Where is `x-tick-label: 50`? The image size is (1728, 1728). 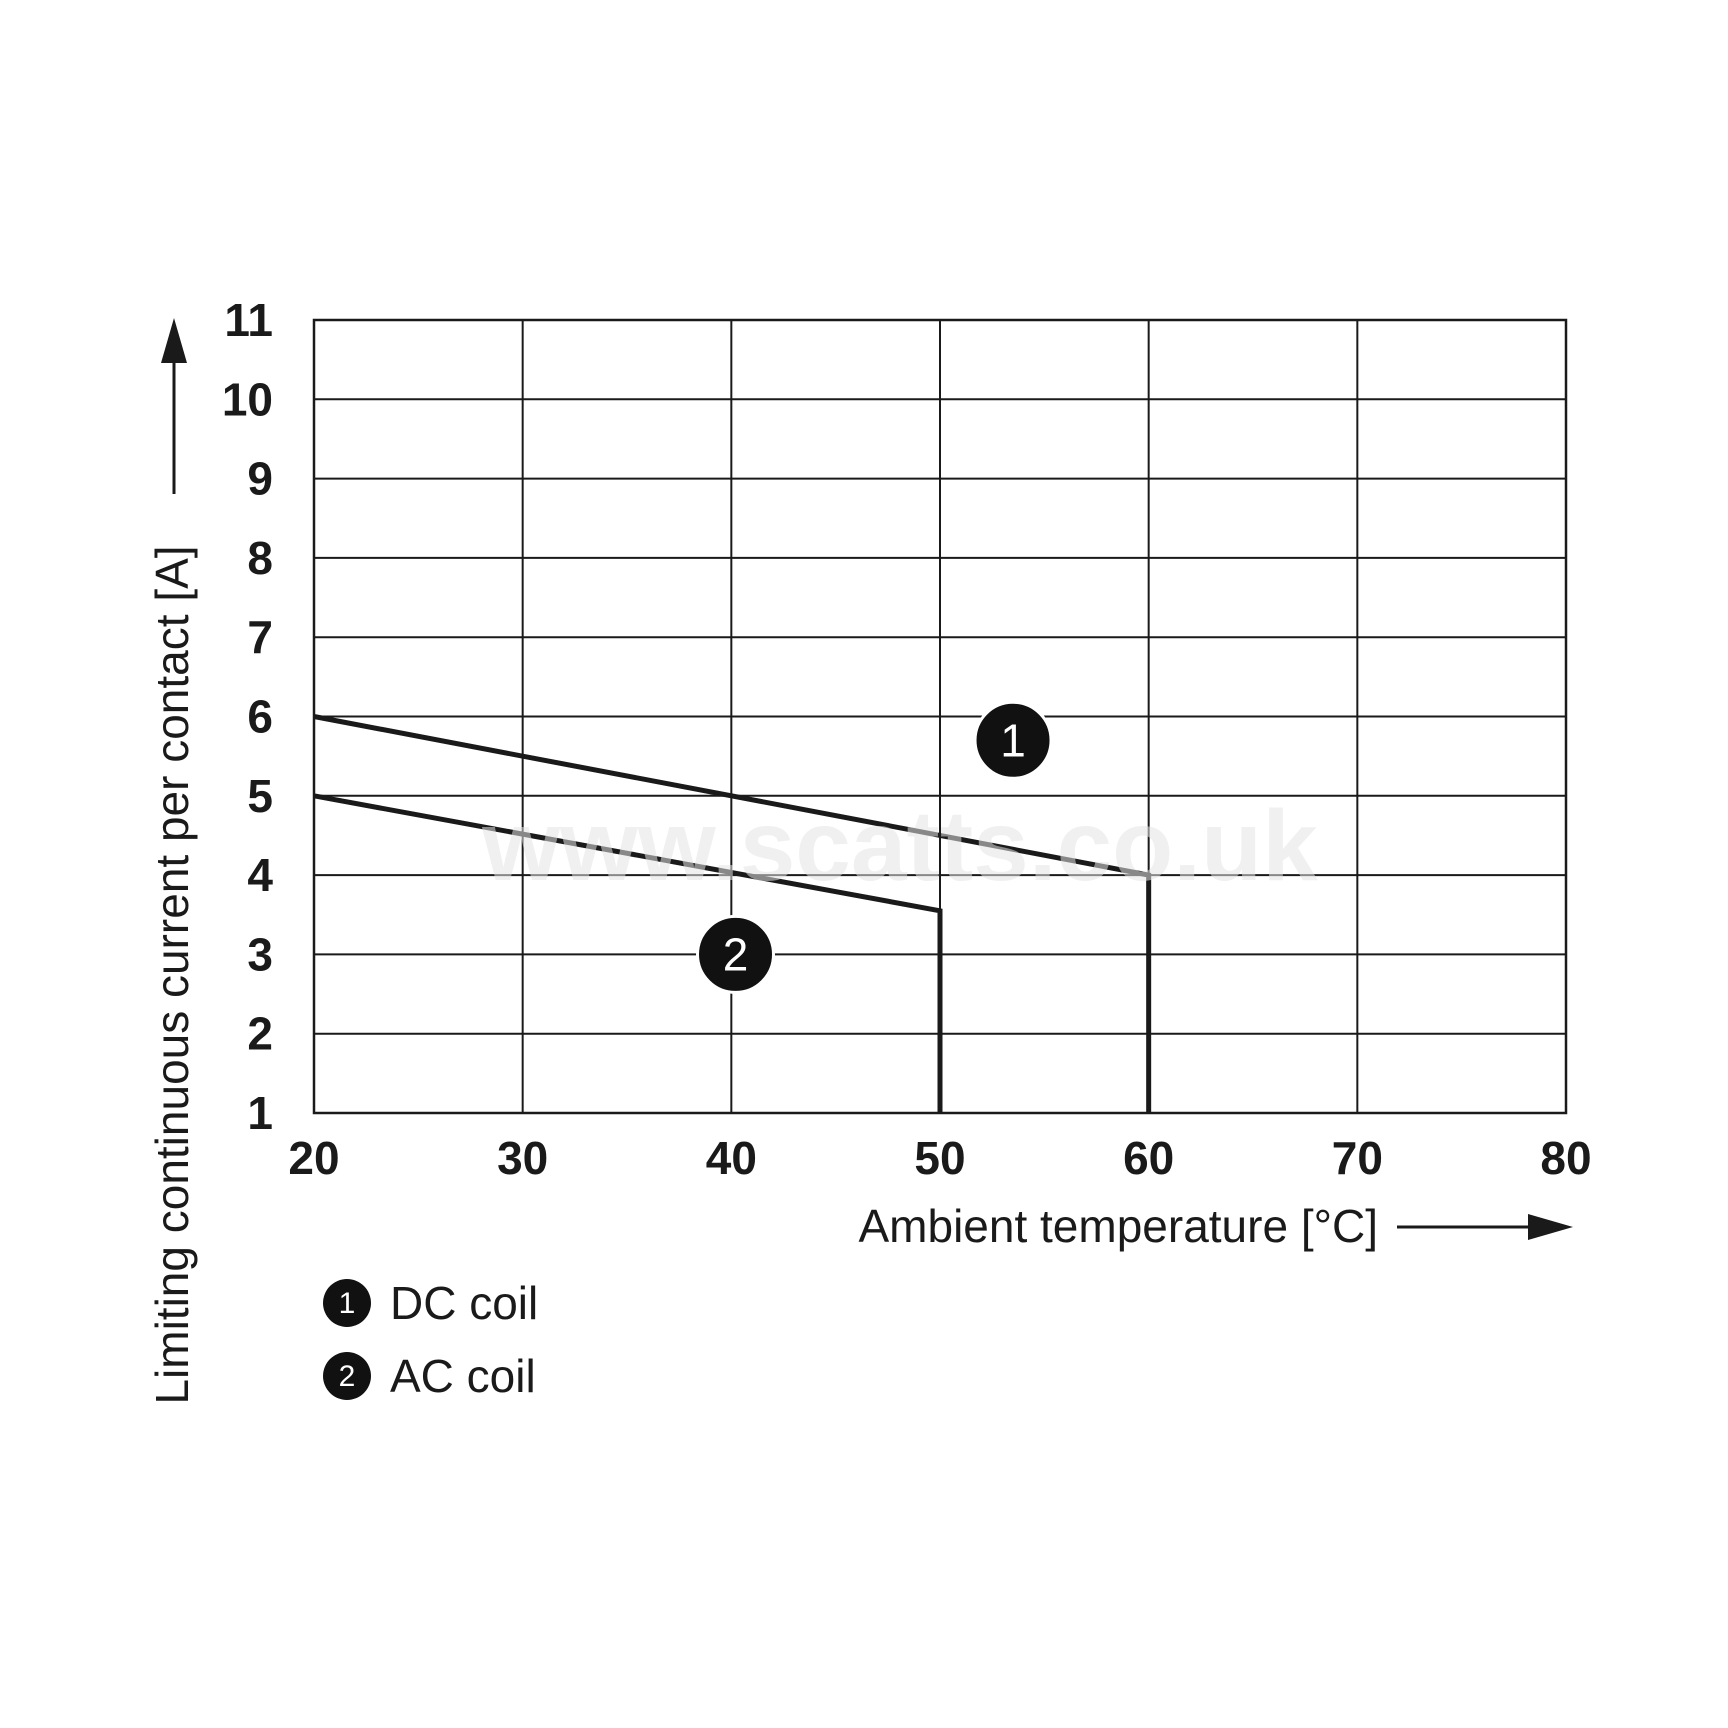 x-tick-label: 50 is located at coordinates (939, 1158).